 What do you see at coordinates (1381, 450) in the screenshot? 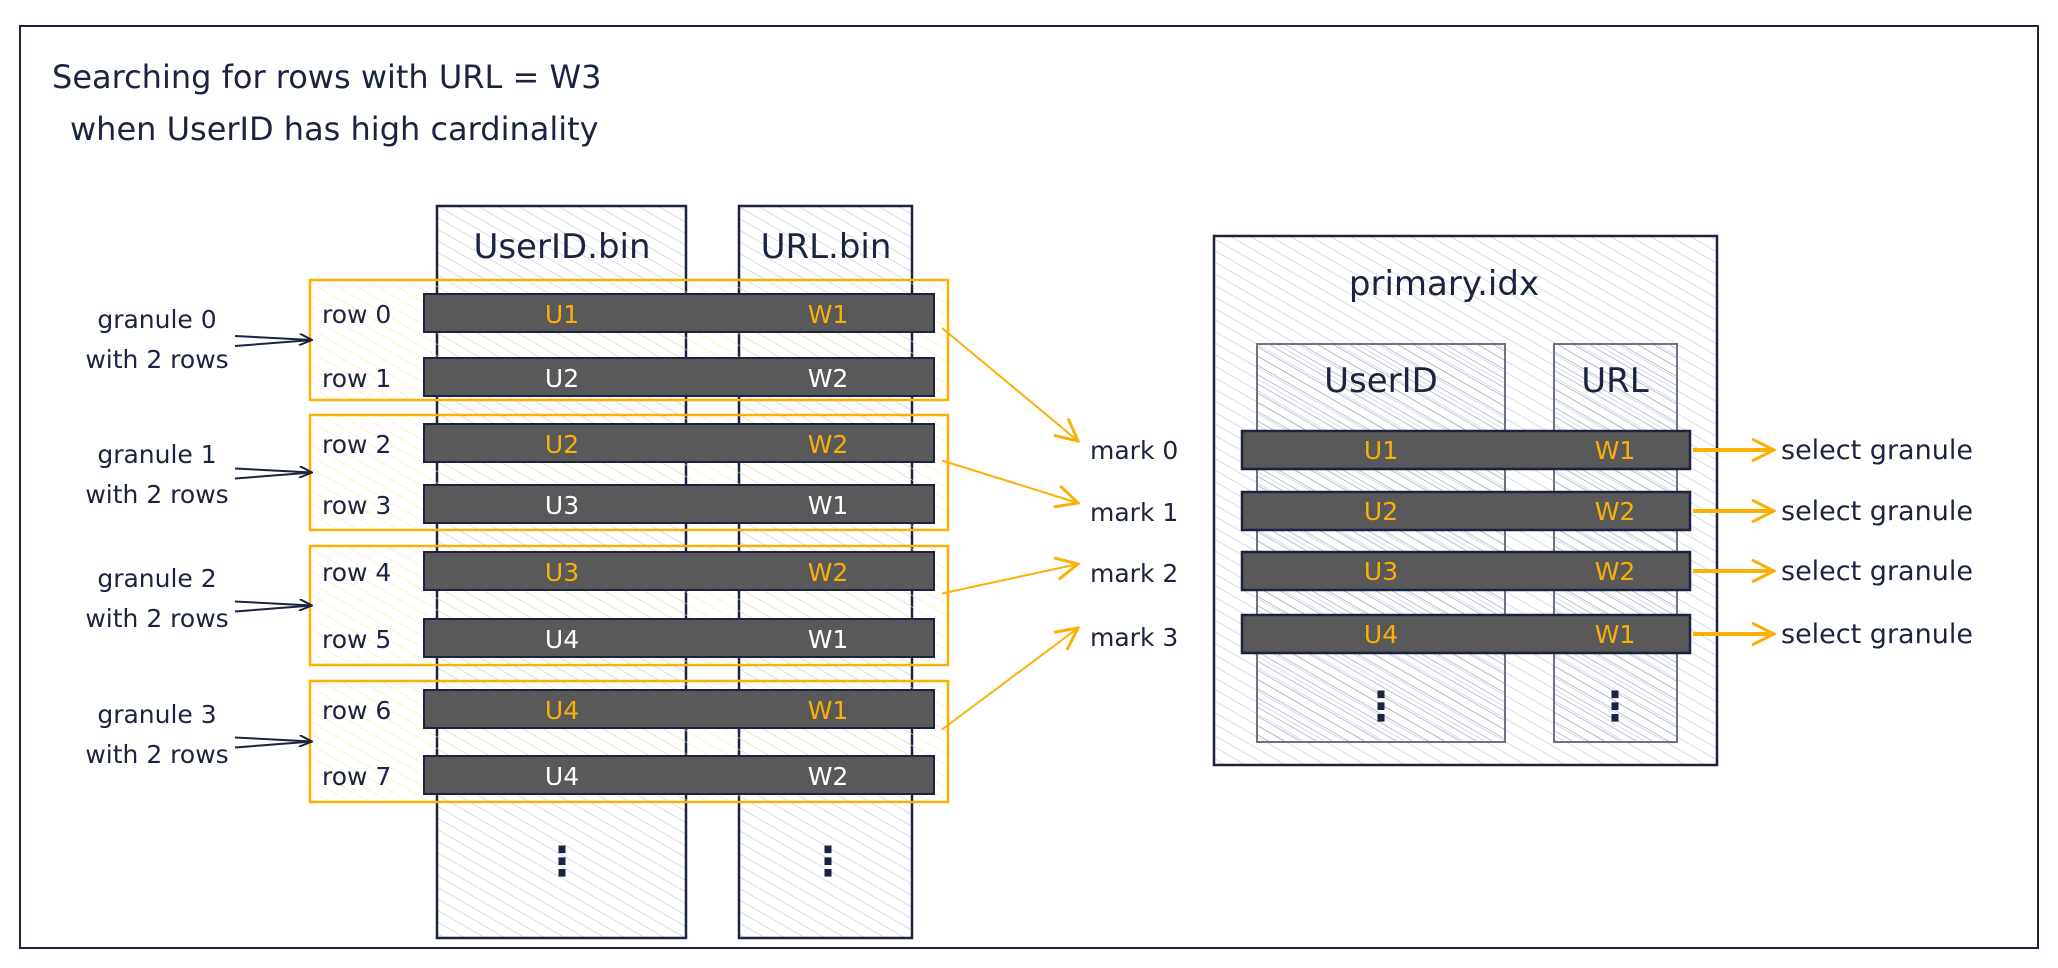
I see `entry-userid: U1` at bounding box center [1381, 450].